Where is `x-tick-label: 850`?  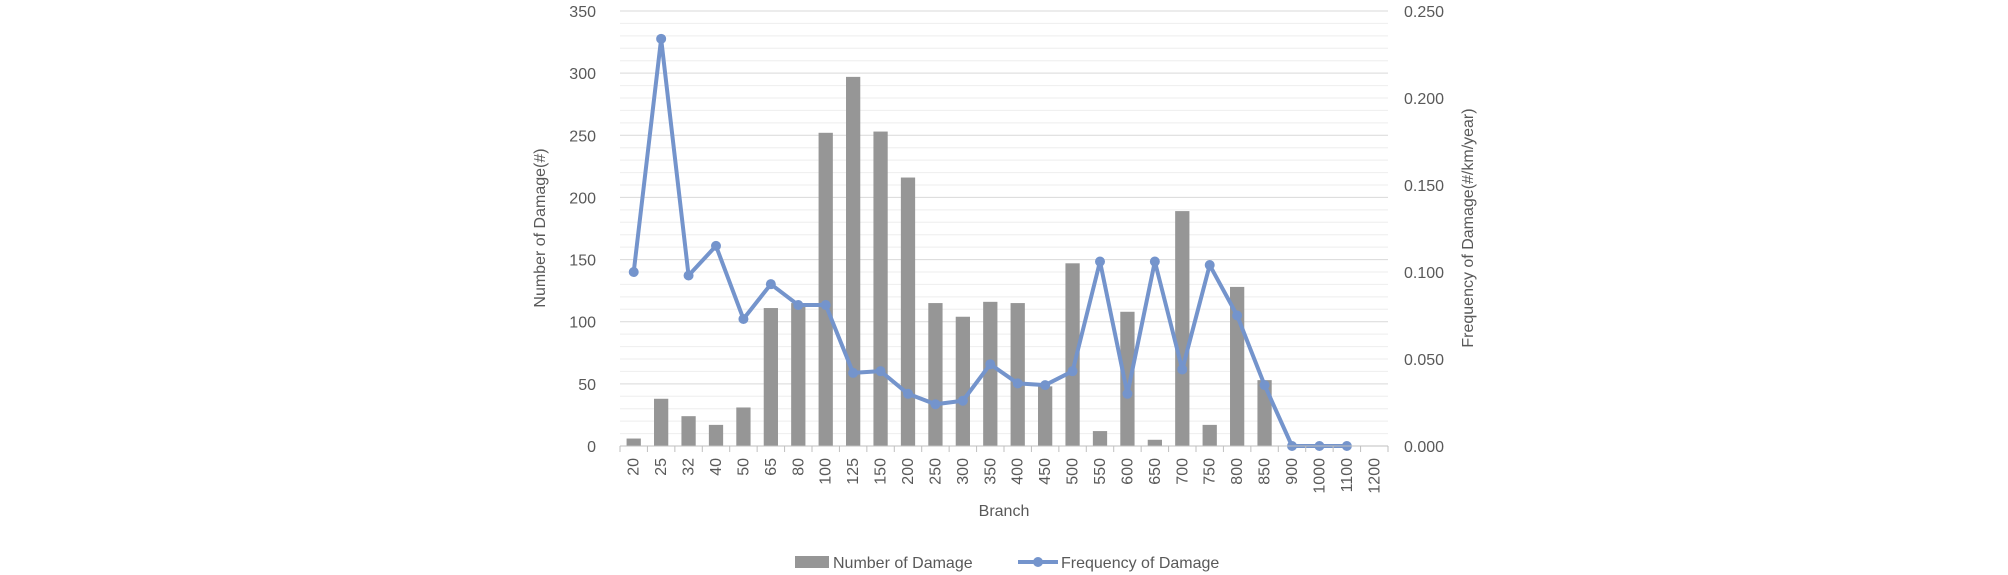 x-tick-label: 850 is located at coordinates (1265, 471).